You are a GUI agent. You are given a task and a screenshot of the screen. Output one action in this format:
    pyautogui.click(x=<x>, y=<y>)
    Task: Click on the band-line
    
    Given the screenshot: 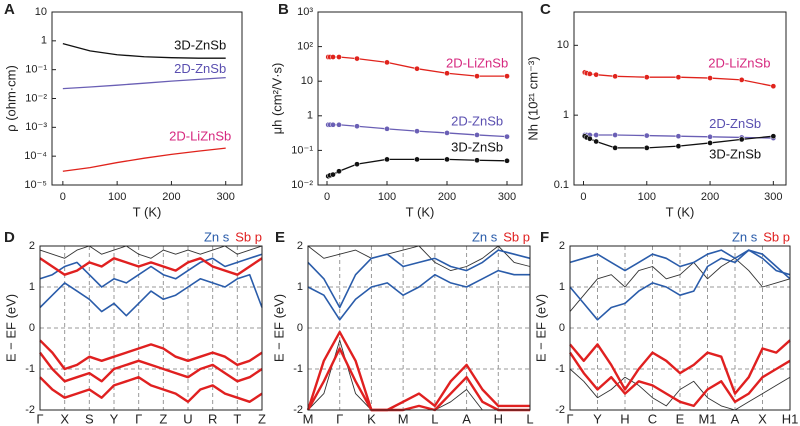 What is the action you would take?
    pyautogui.click(x=419, y=258)
    